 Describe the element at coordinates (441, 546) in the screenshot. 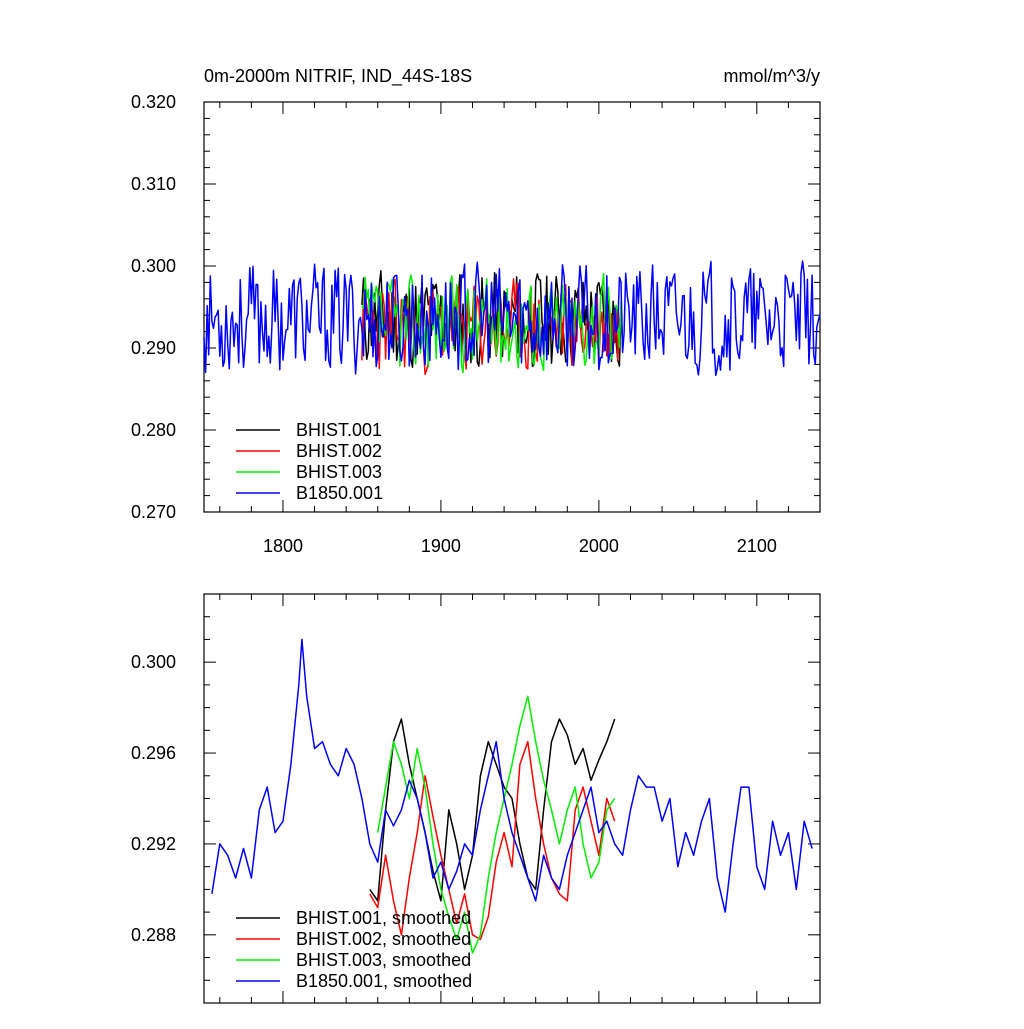

I see `x-tick-label: 1900` at that location.